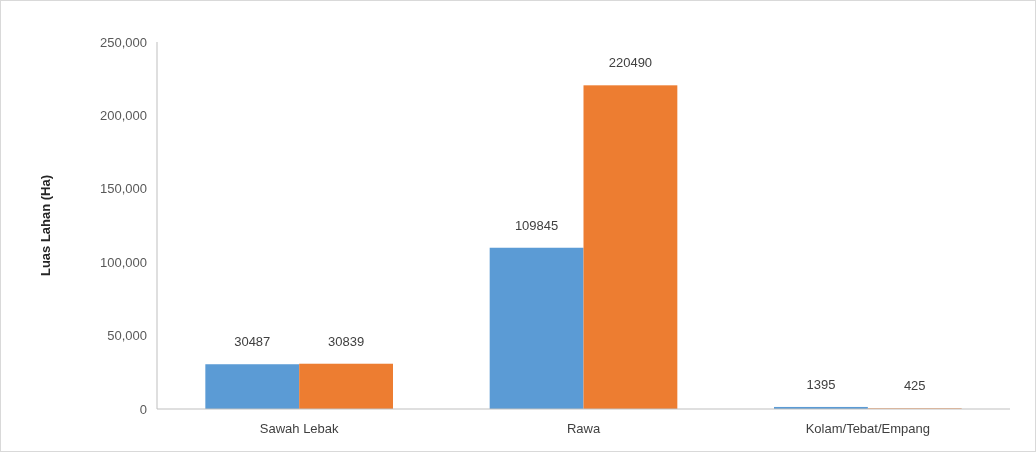 The image size is (1036, 452). What do you see at coordinates (346, 341) in the screenshot?
I see `data-label: 30839` at bounding box center [346, 341].